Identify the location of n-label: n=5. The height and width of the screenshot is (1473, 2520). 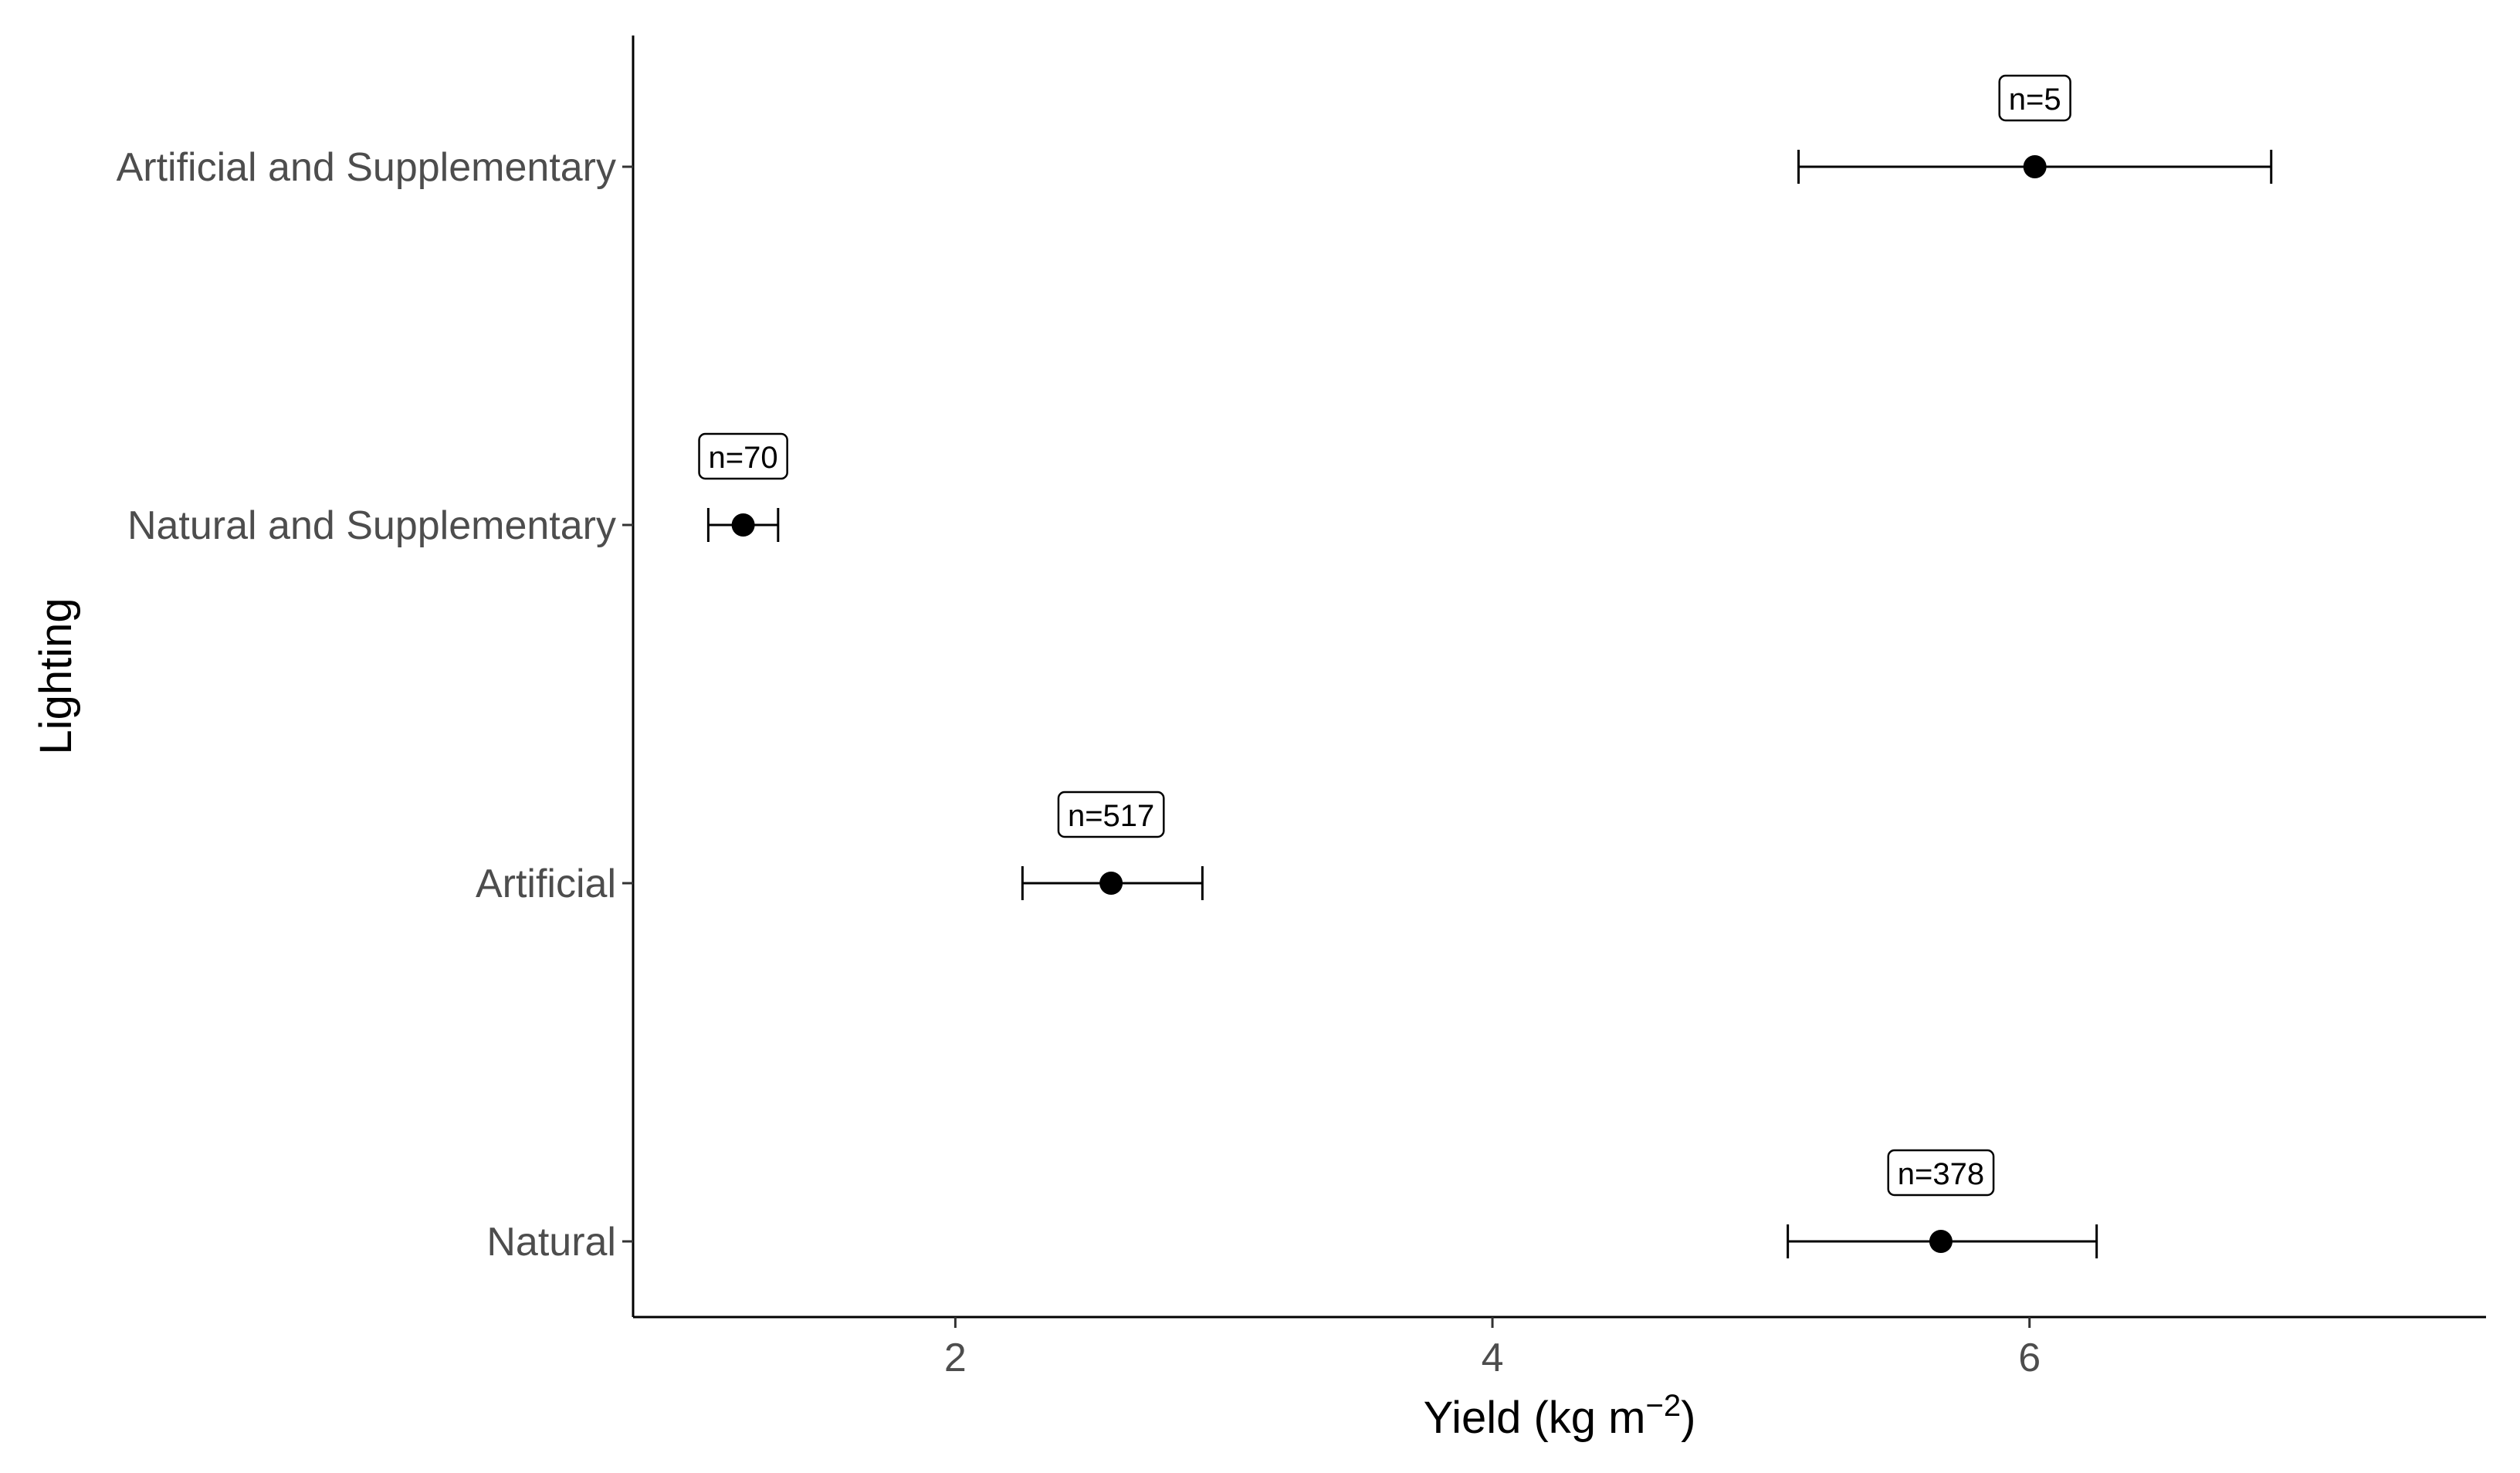
(2035, 100).